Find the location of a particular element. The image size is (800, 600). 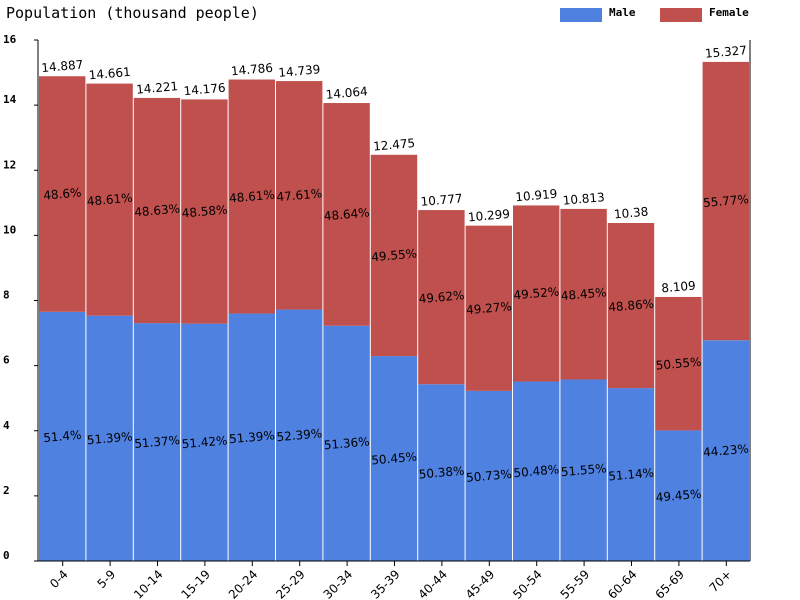

male-percent-label: 44.23% is located at coordinates (726, 451).